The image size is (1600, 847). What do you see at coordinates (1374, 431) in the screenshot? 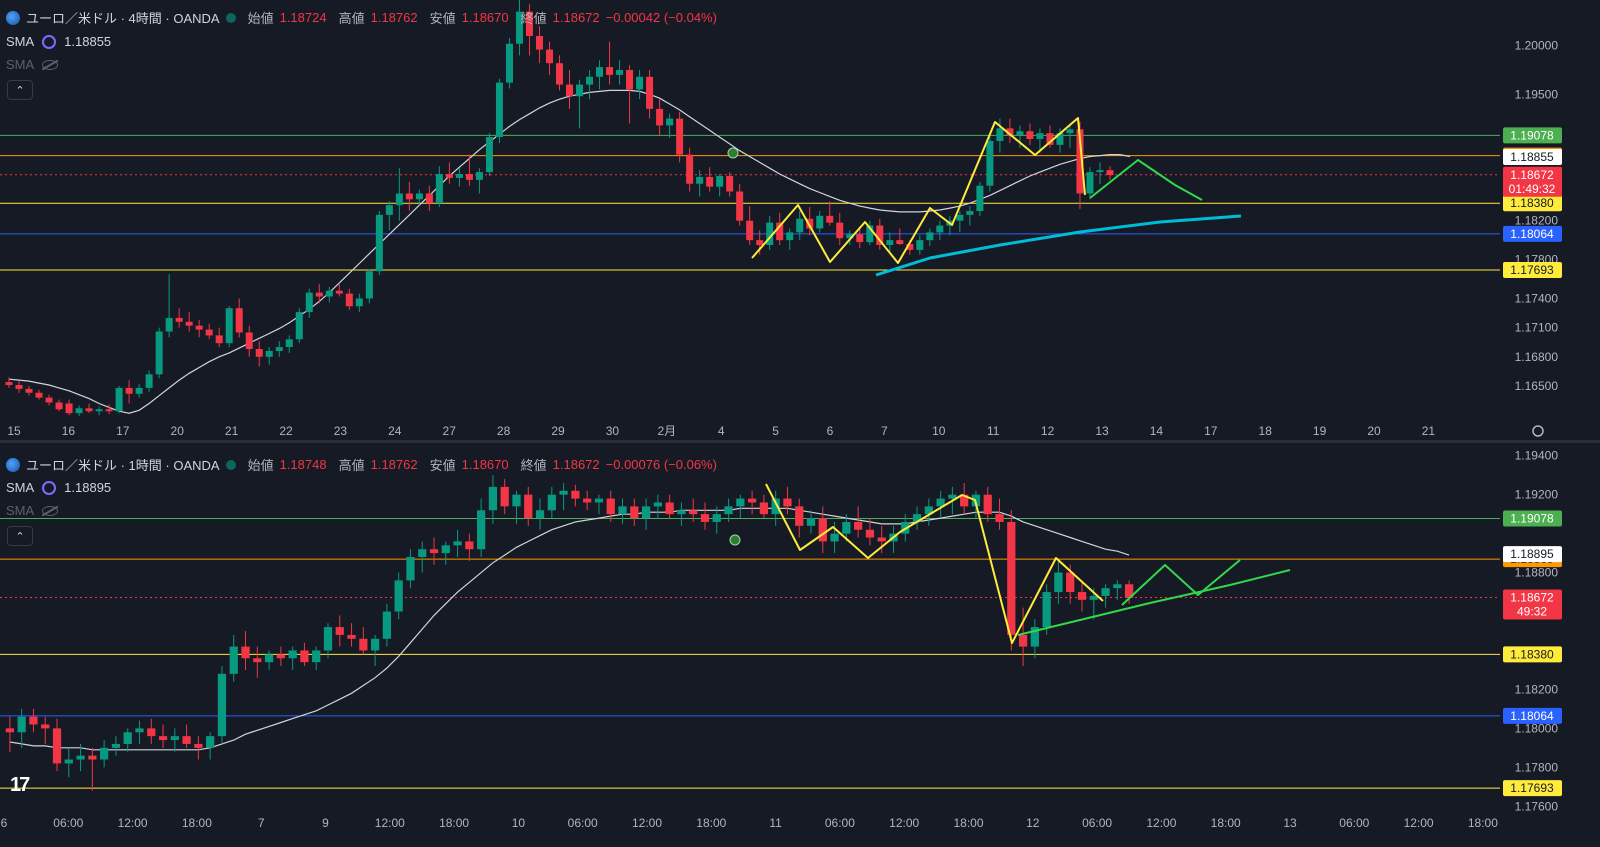
I see `x-tick-label: 20` at bounding box center [1374, 431].